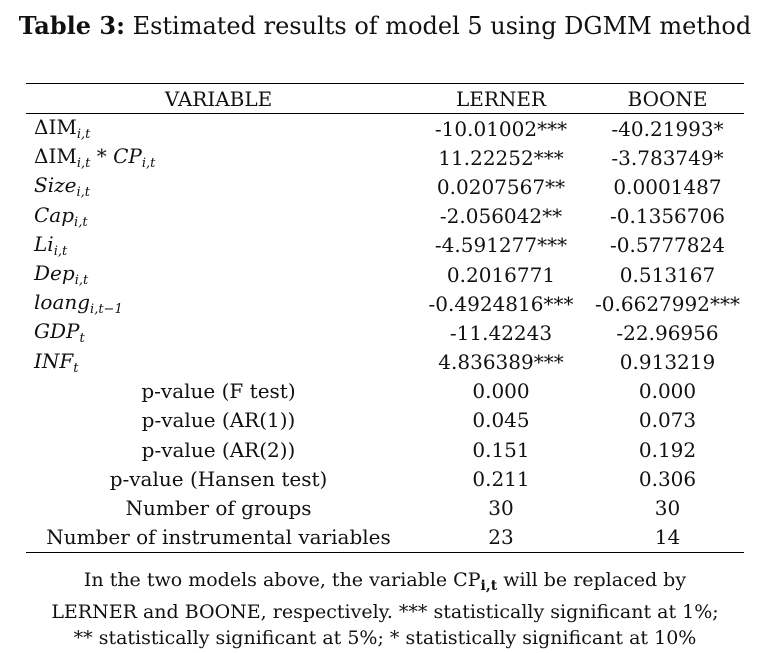 The height and width of the screenshot is (653, 770). I want to click on lerner-cell: -0.4924816***, so click(501, 303).